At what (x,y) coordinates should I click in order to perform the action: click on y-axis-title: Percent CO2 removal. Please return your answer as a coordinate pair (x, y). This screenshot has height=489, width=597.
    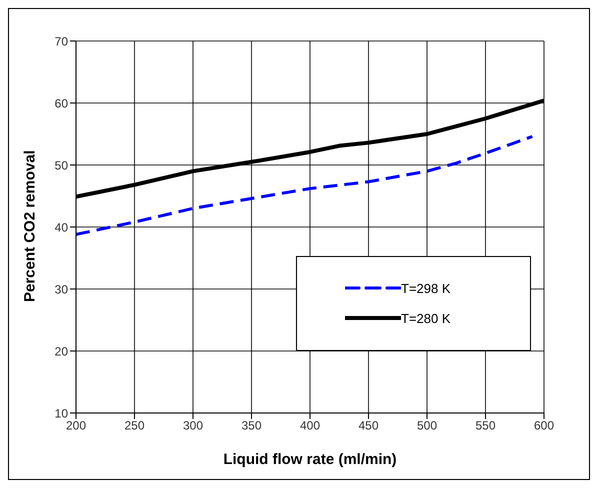
    Looking at the image, I should click on (29, 226).